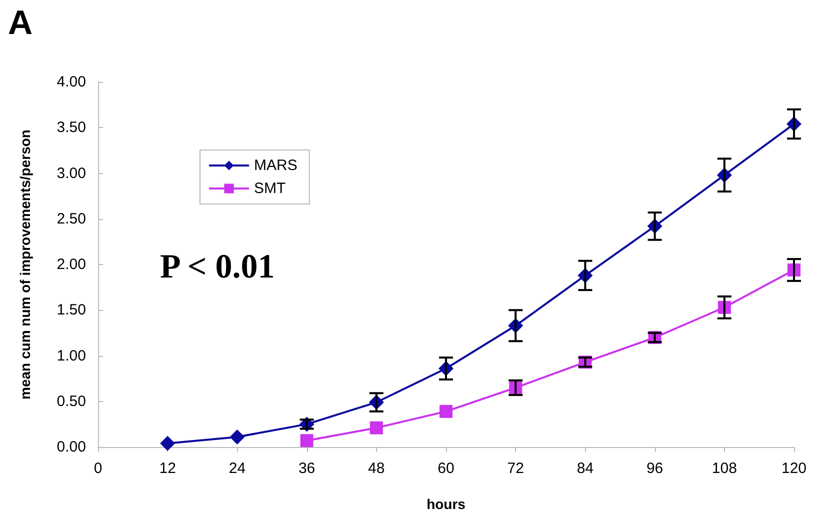 The image size is (816, 524). I want to click on x-tick-label: 36, so click(307, 468).